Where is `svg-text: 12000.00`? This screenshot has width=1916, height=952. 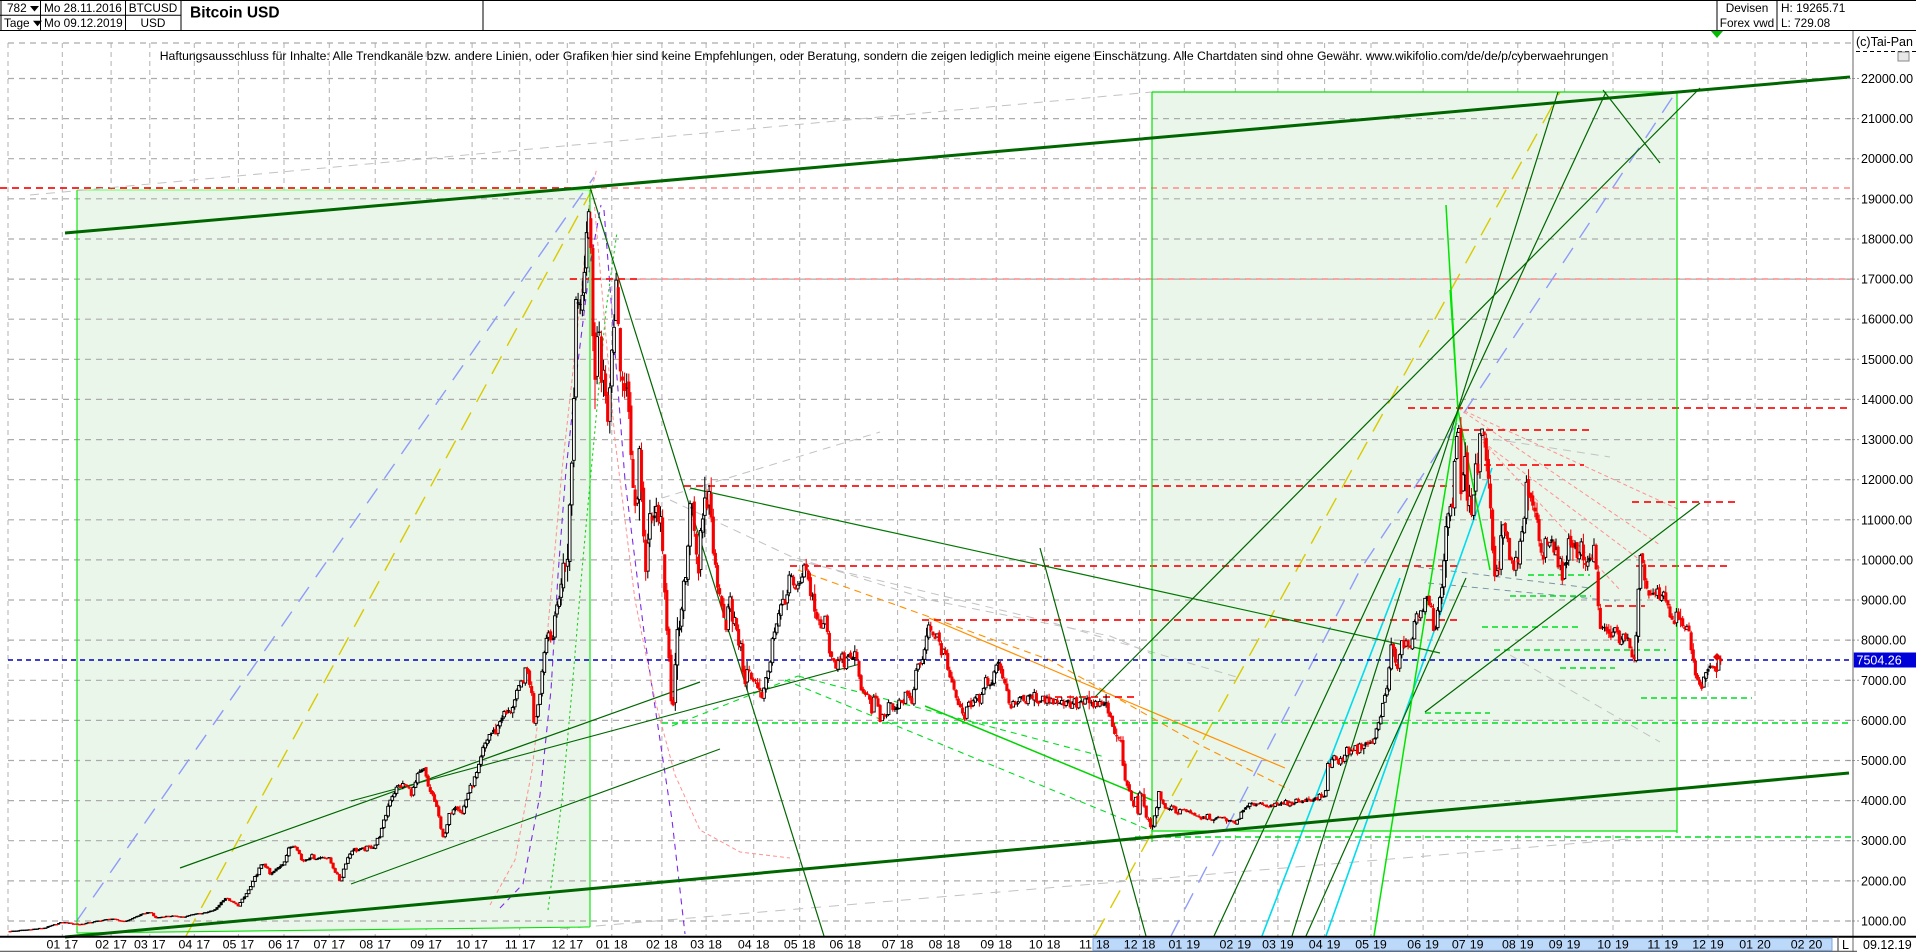 svg-text: 12000.00 is located at coordinates (1887, 480).